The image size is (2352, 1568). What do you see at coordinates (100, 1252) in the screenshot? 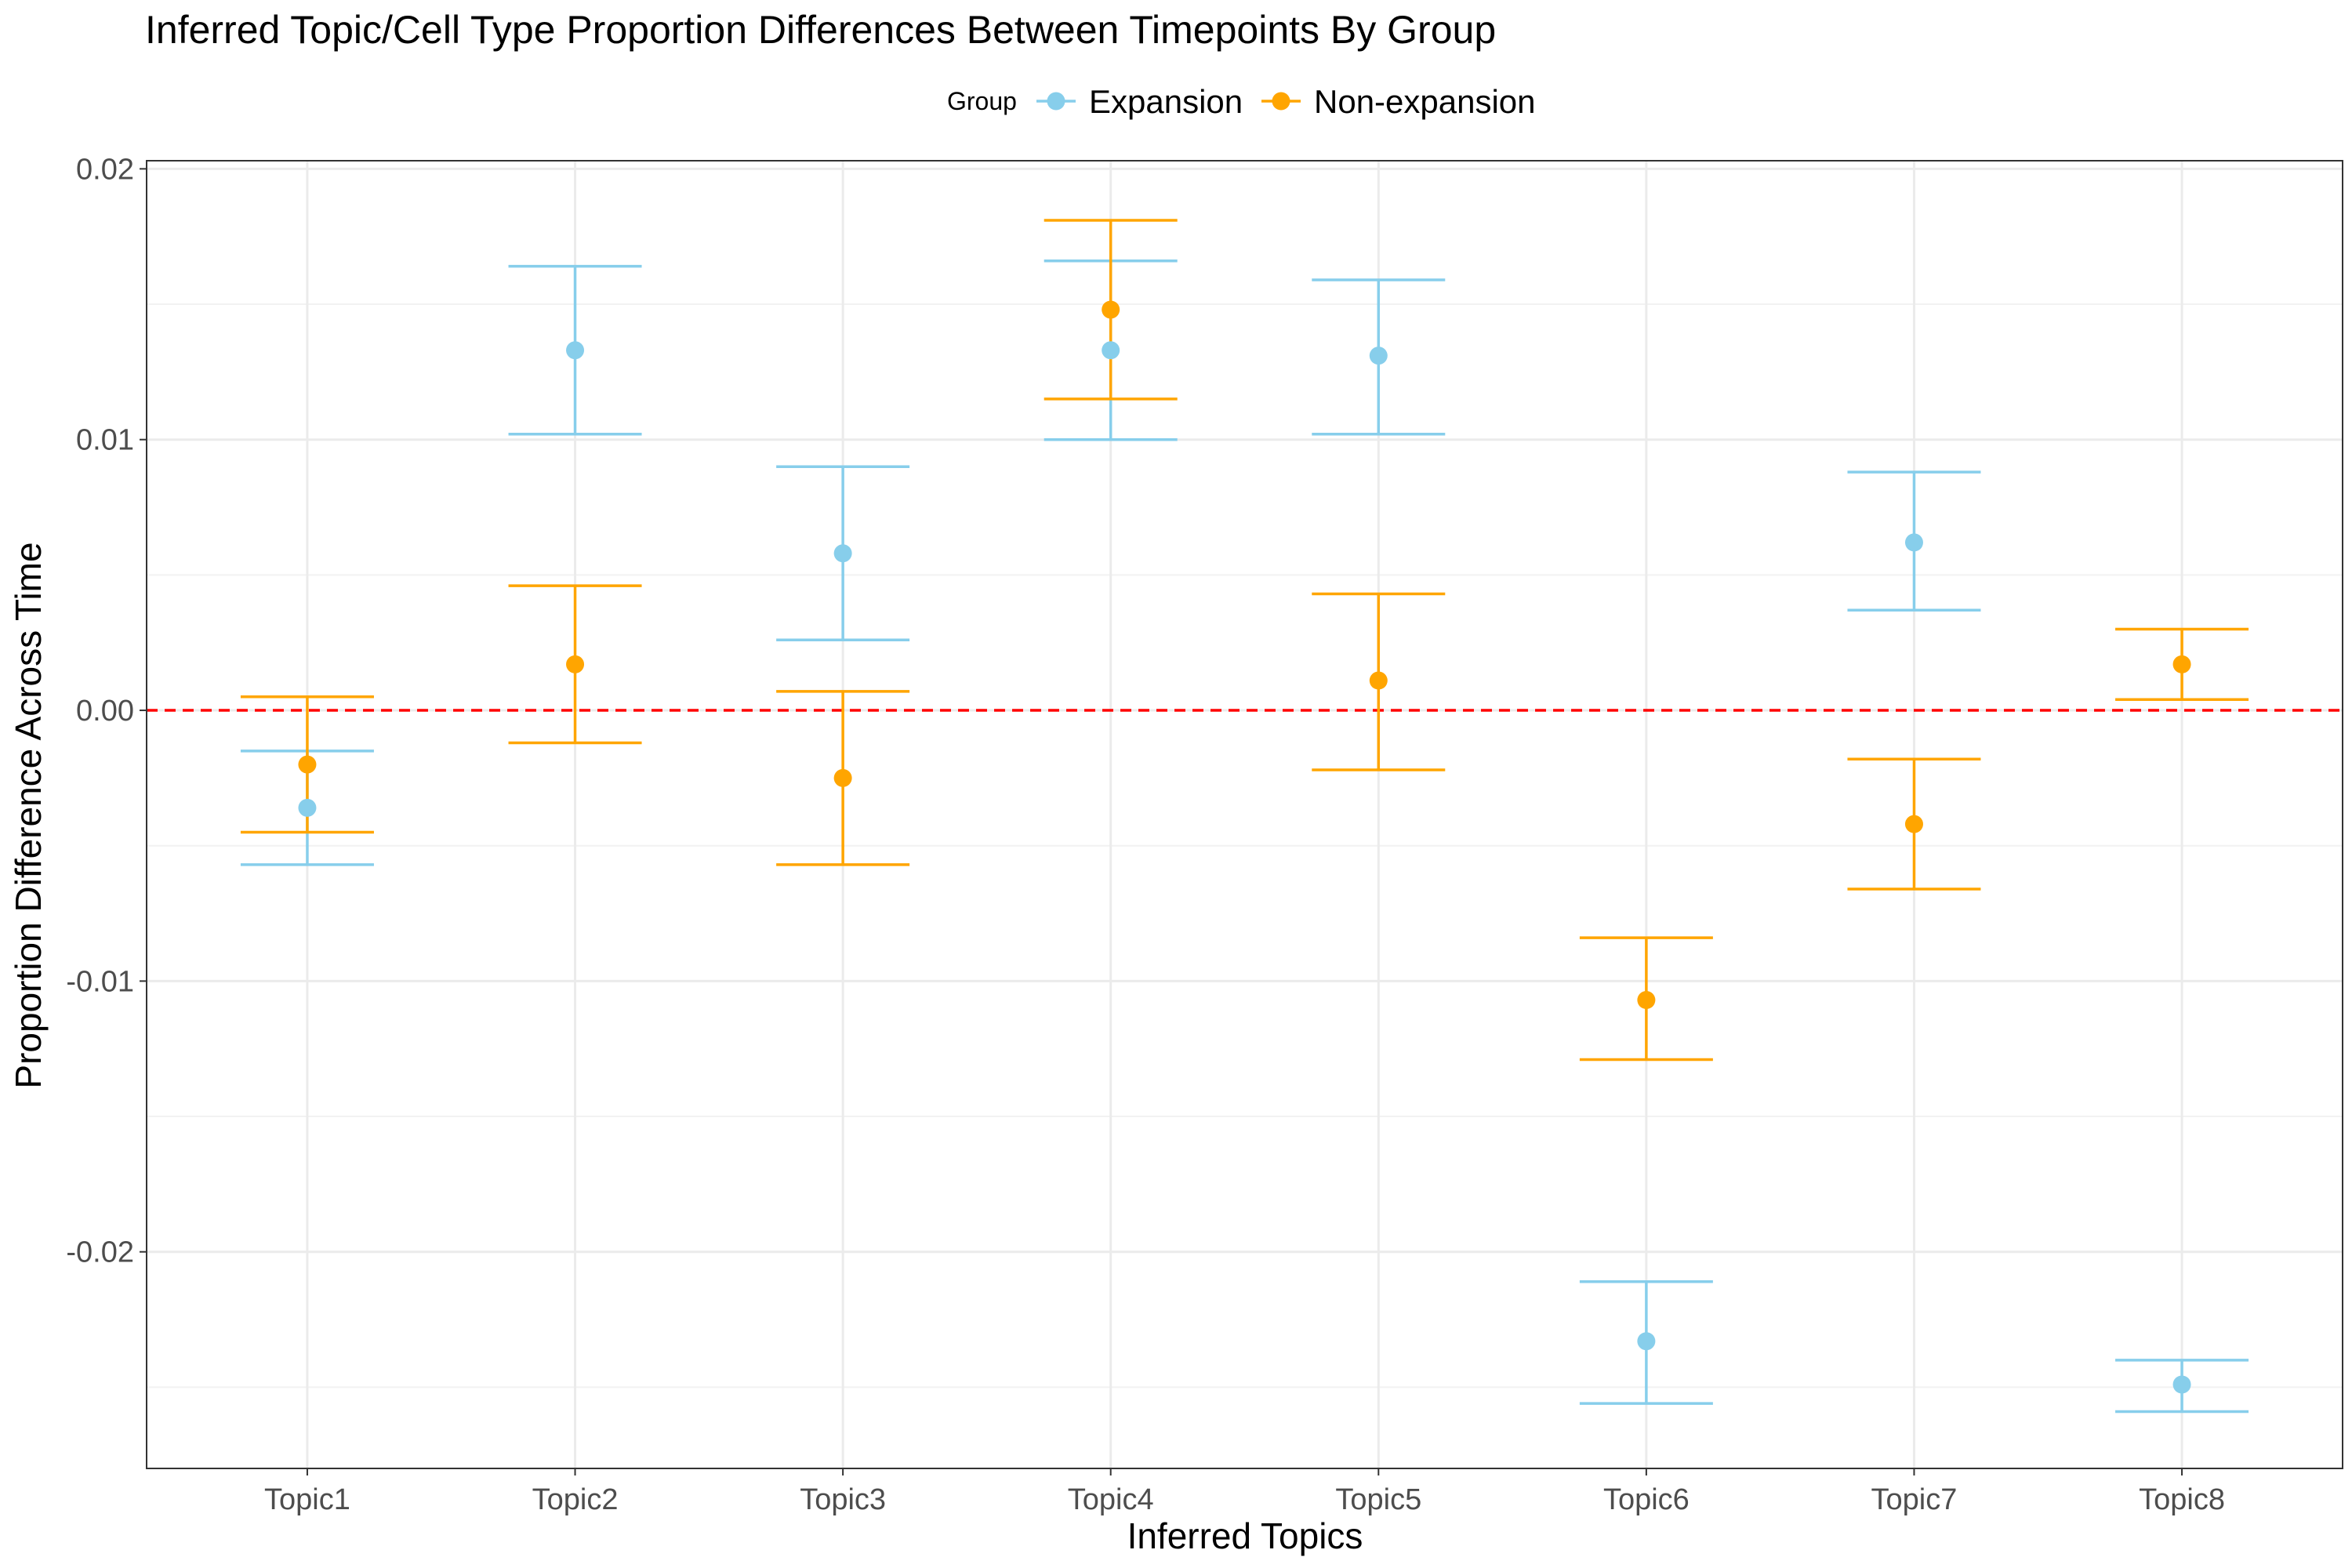
I see `y-tick-label: -0.02` at bounding box center [100, 1252].